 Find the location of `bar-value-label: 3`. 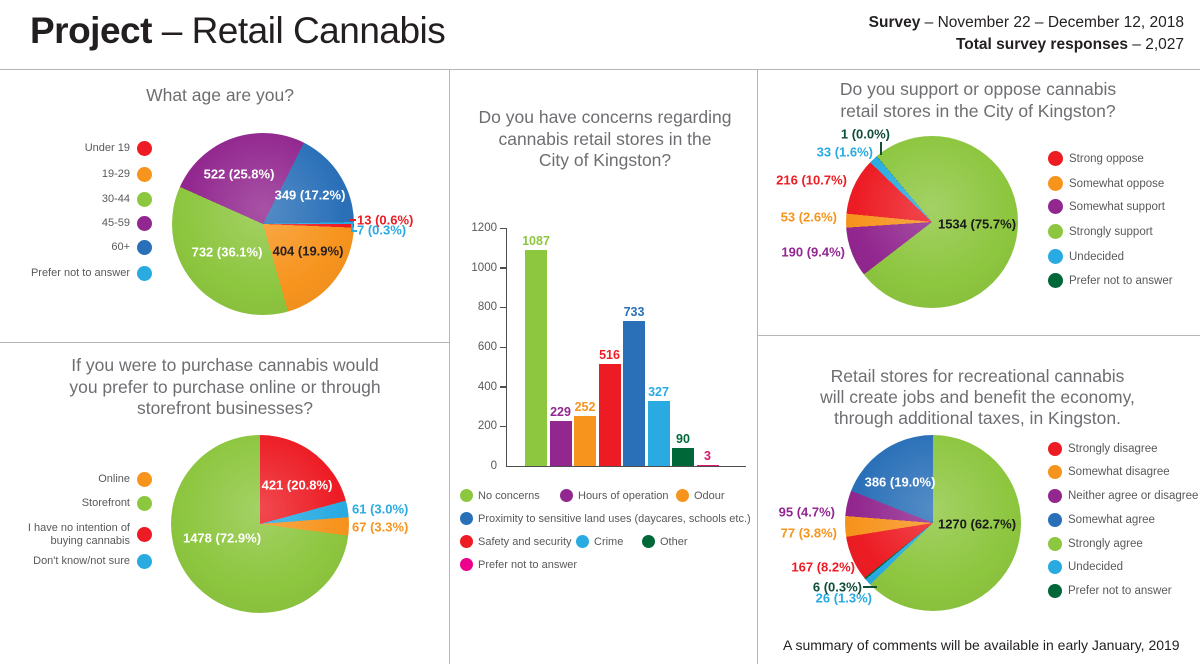

bar-value-label: 3 is located at coordinates (707, 456).